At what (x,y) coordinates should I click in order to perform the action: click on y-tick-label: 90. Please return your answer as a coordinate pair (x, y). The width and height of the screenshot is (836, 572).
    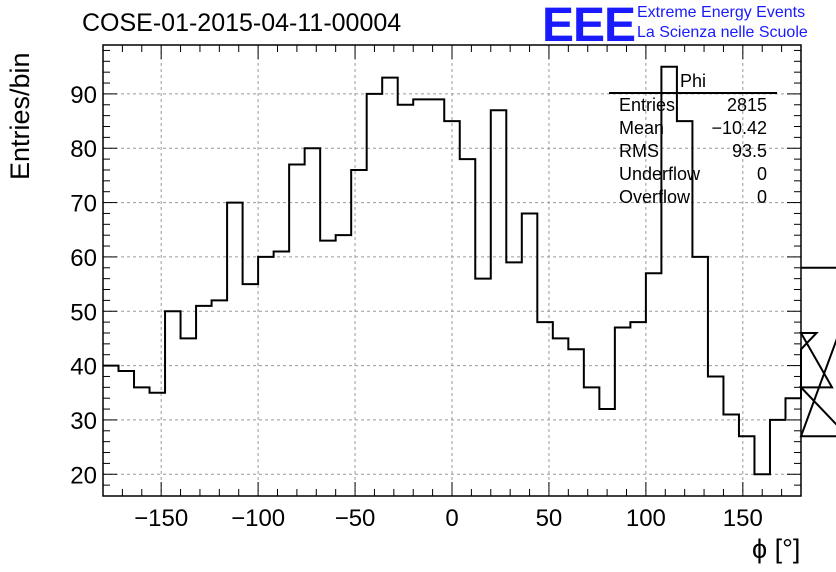
    Looking at the image, I should click on (83, 95).